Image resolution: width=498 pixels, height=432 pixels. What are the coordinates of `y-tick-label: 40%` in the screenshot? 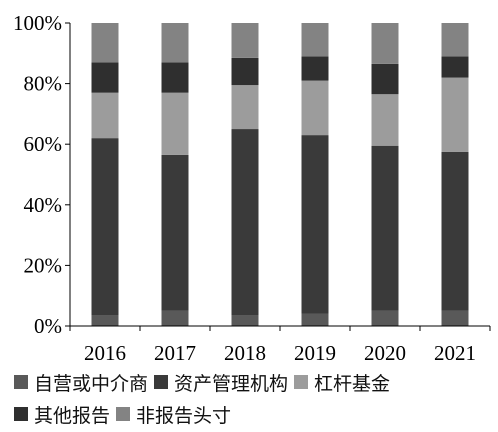 It's located at (43, 205).